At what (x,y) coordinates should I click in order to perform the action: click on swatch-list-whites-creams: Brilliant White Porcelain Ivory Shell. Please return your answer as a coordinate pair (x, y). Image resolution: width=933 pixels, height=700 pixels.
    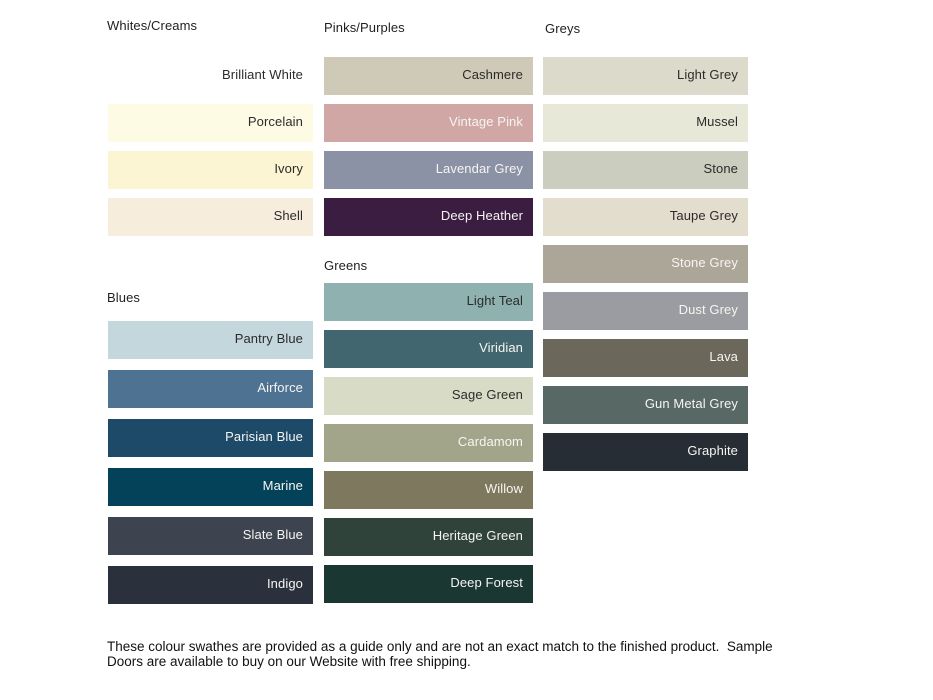
    Looking at the image, I should click on (210, 146).